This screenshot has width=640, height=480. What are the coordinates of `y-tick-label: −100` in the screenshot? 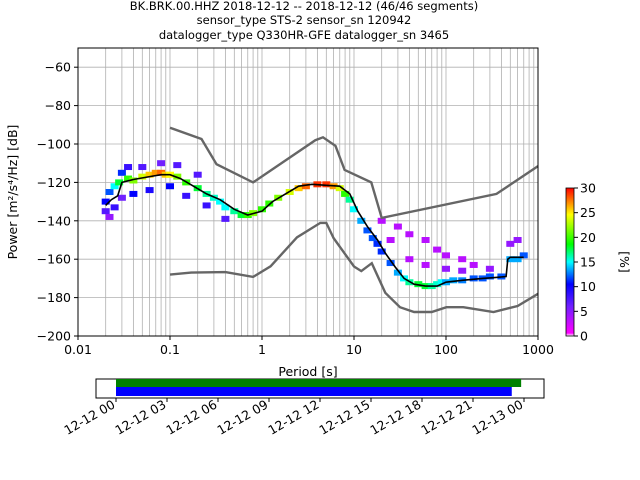 It's located at (54, 144).